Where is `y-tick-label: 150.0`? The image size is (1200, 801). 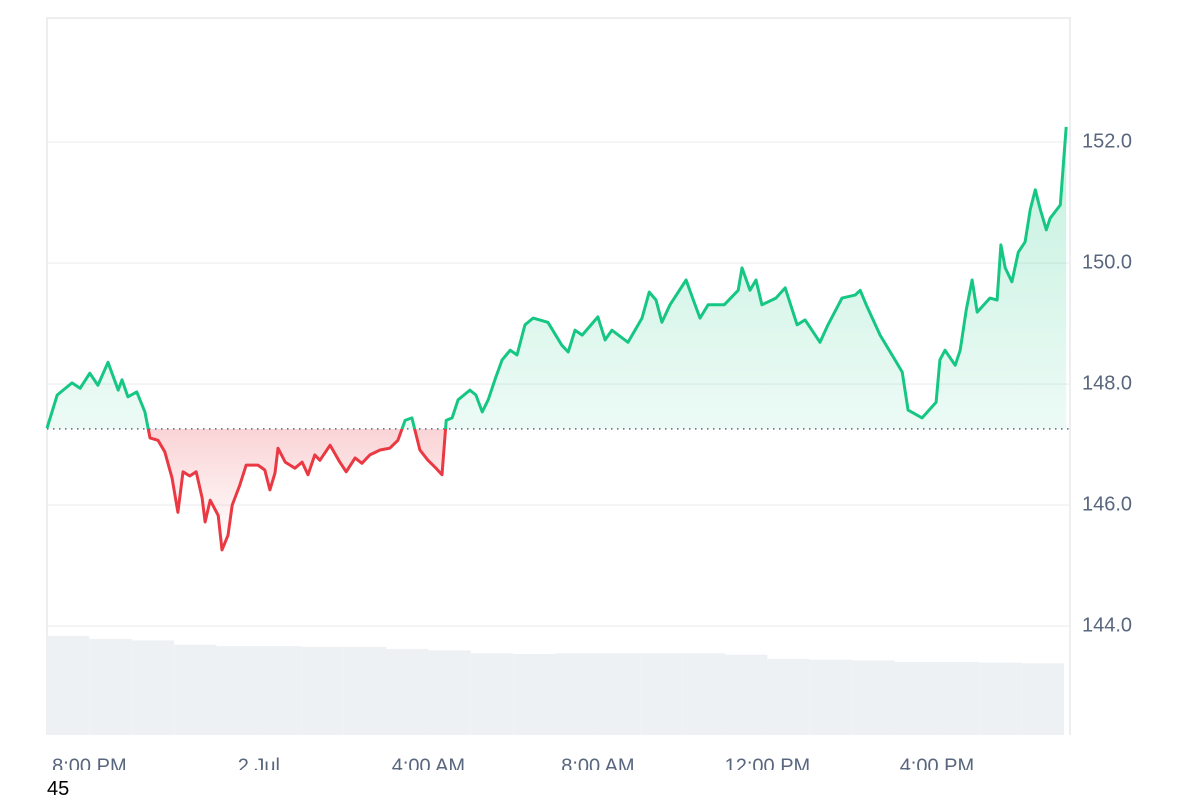 y-tick-label: 150.0 is located at coordinates (1107, 262).